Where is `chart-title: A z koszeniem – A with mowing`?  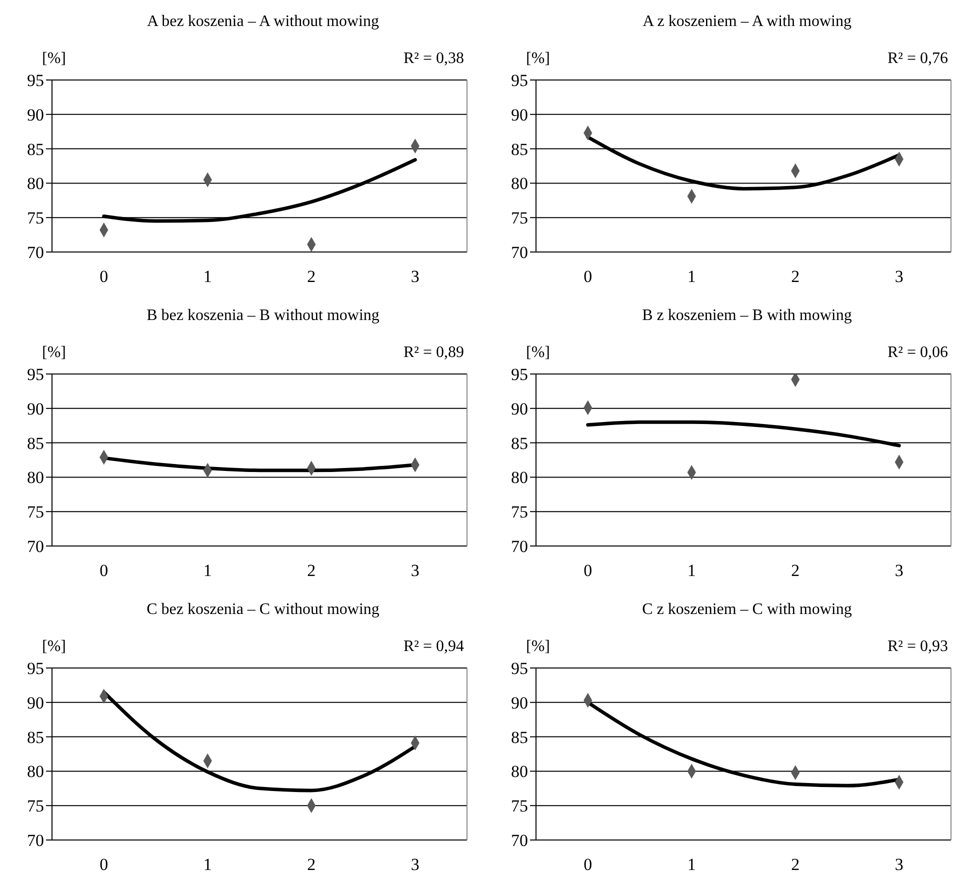
chart-title: A z koszeniem – A with mowing is located at coordinates (747, 22).